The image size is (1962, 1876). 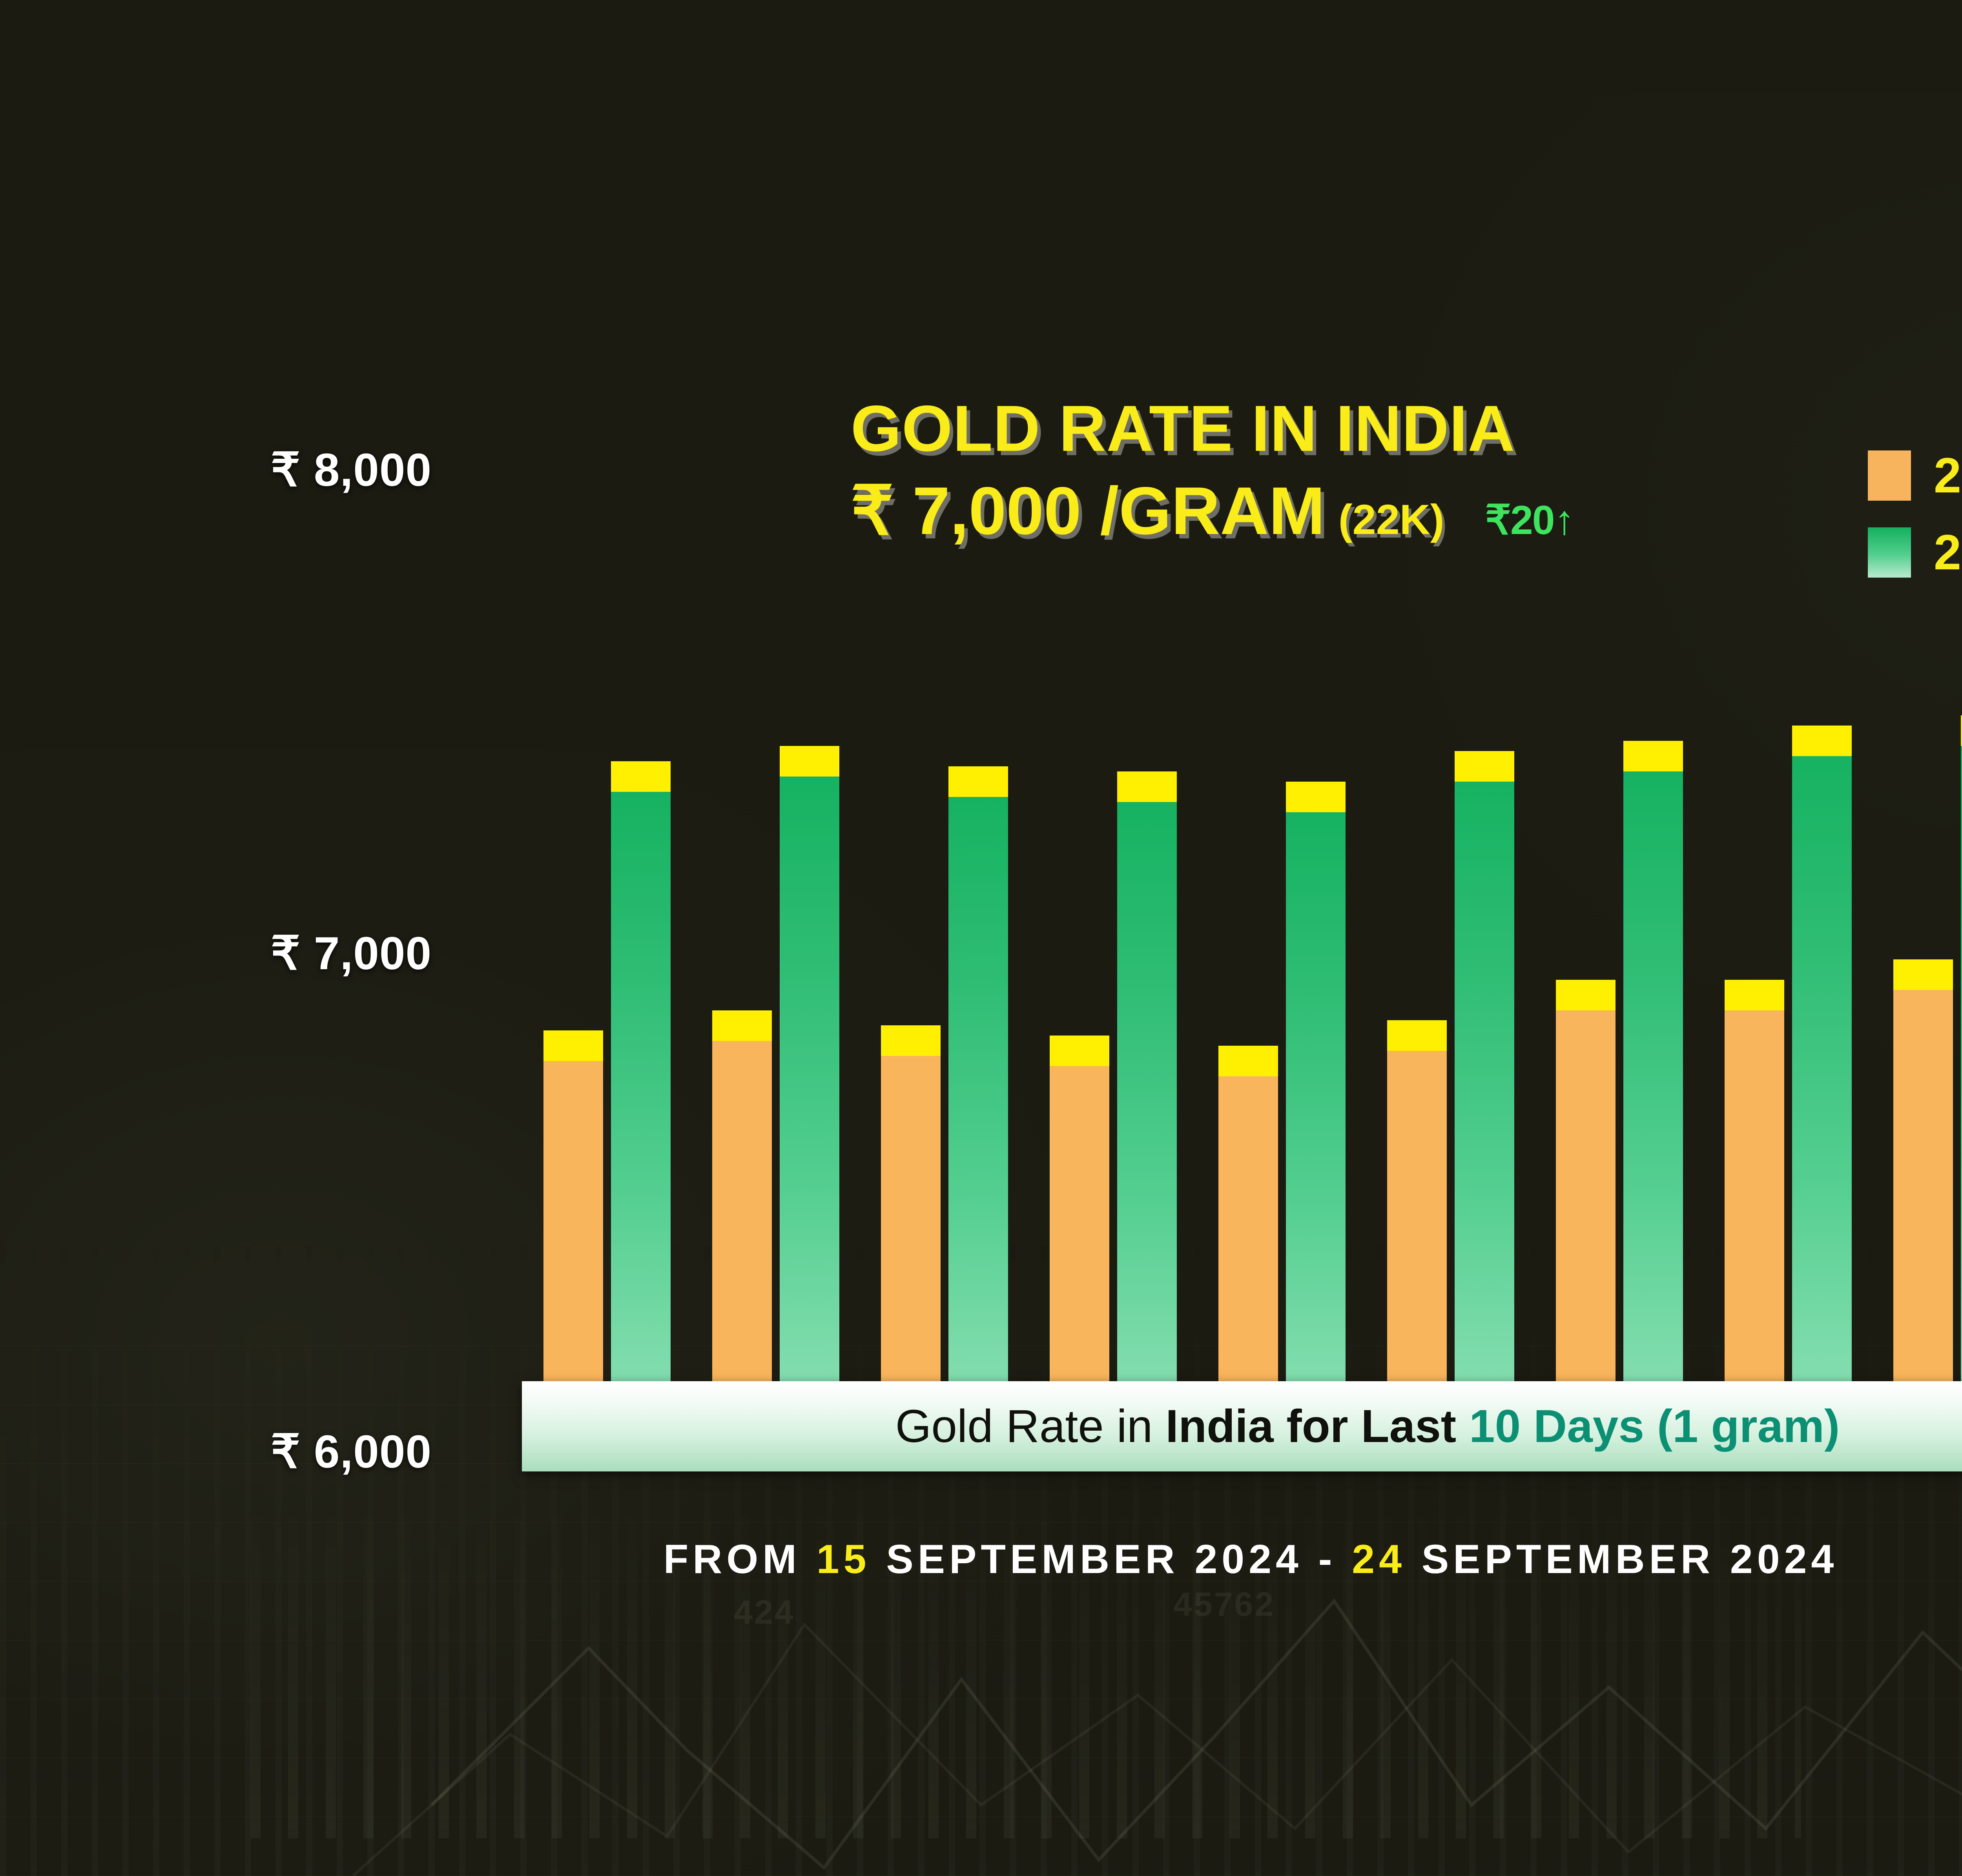 I want to click on legend-label-24k: 24K, so click(x=1948, y=552).